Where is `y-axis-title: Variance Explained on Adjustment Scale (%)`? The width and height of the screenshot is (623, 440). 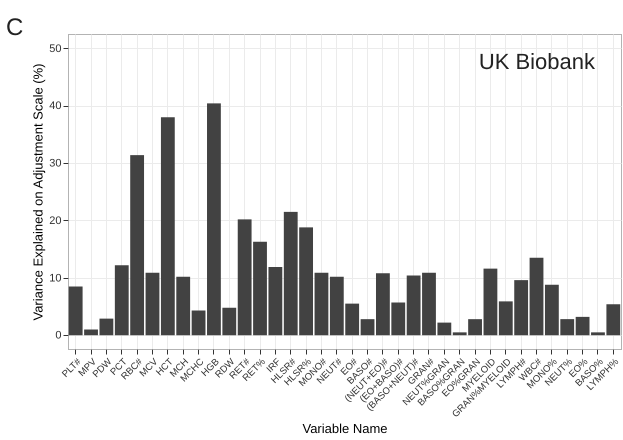 y-axis-title: Variance Explained on Adjustment Scale (%) is located at coordinates (38, 192).